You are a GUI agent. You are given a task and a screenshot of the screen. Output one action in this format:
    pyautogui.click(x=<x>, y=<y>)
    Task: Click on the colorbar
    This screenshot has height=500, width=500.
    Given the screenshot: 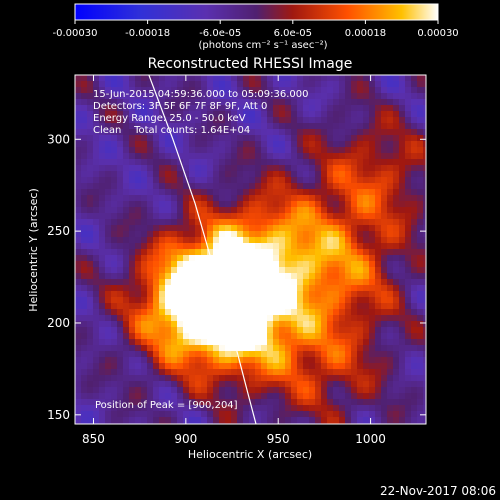 What is the action you would take?
    pyautogui.click(x=256, y=12)
    